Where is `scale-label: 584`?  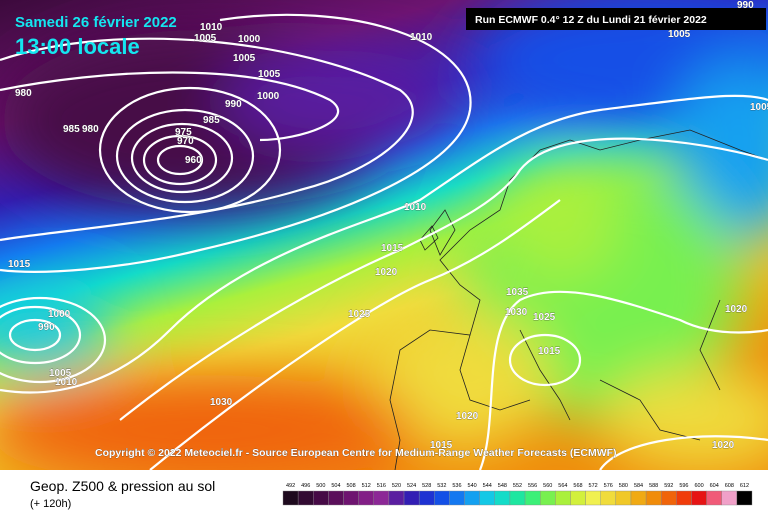 scale-label: 584 is located at coordinates (638, 486).